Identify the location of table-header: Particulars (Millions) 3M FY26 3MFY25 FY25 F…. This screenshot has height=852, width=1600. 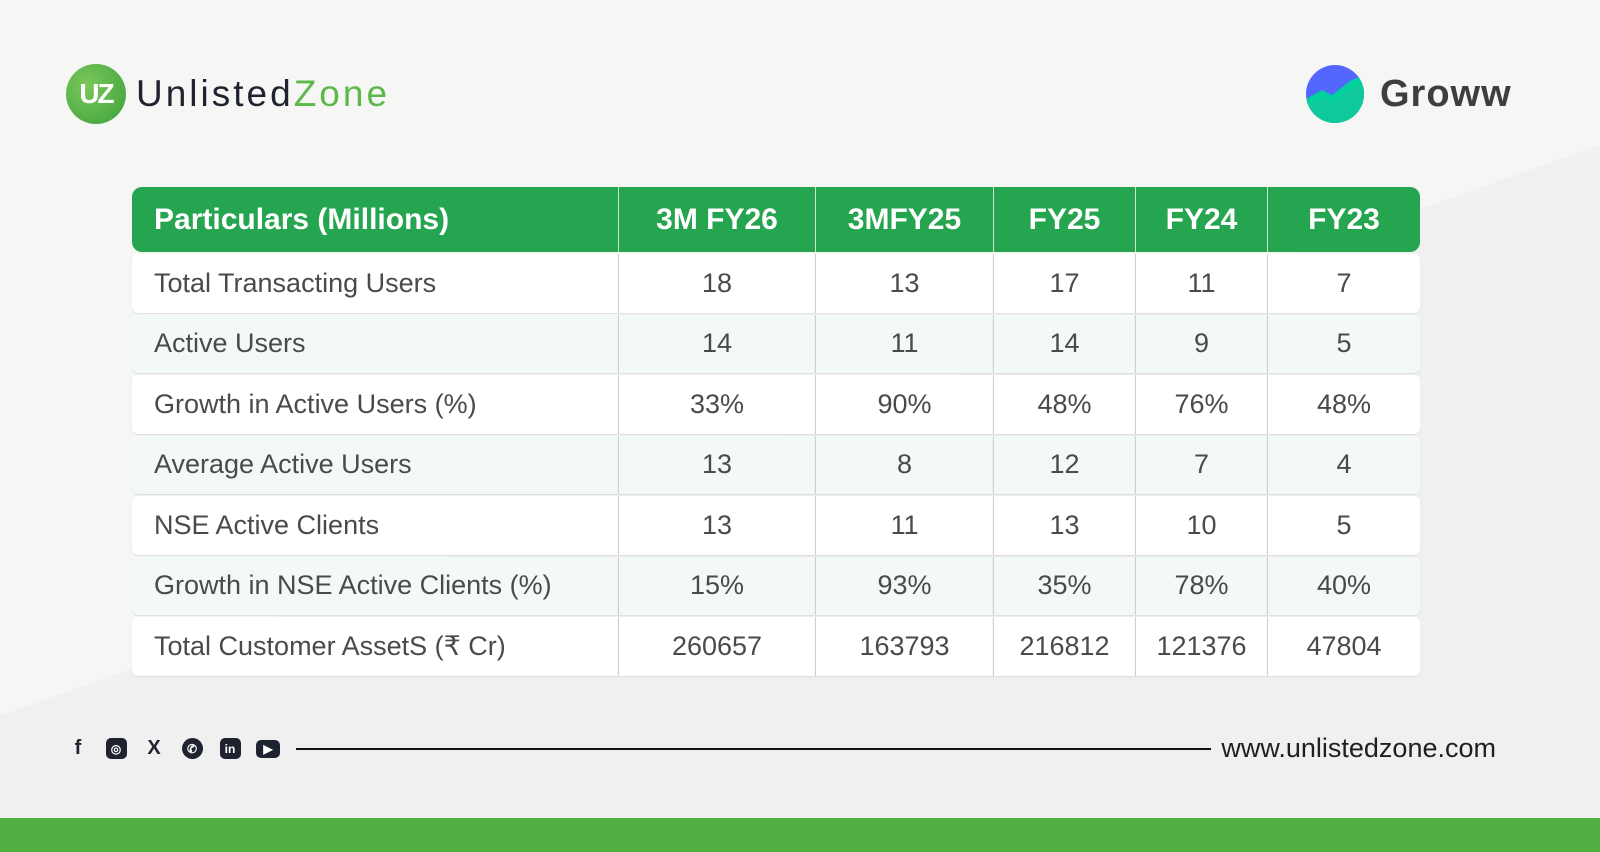
(776, 219).